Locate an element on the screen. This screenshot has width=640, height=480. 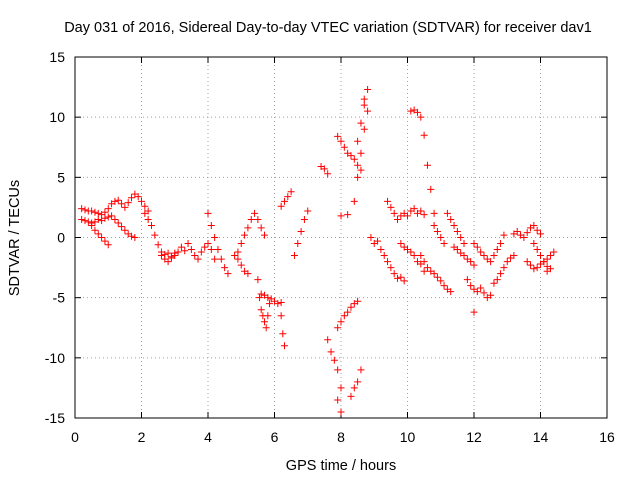
y-tick-label: 10 is located at coordinates (57, 117).